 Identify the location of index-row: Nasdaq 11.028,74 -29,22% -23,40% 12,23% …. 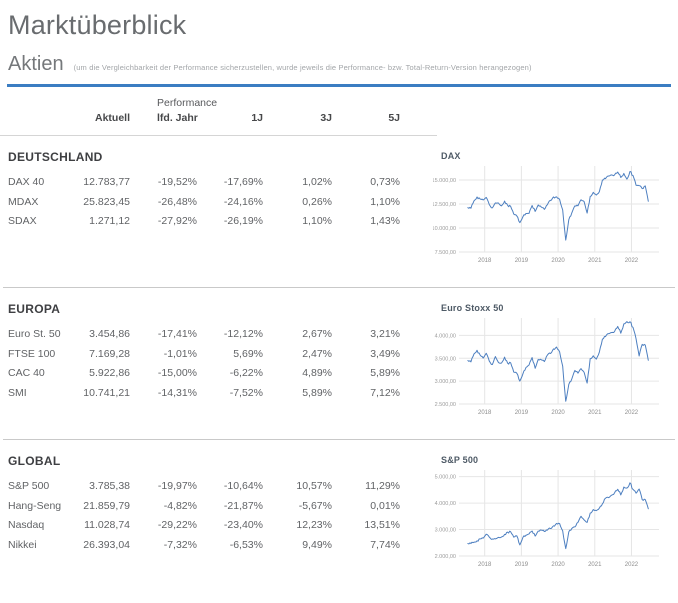
(220, 526).